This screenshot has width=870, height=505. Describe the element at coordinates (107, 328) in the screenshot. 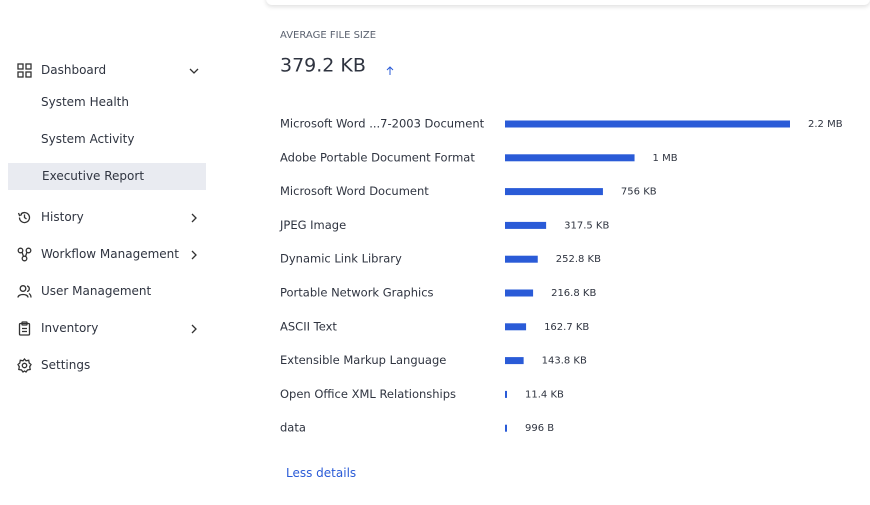

I see `nav-item: Inventory` at that location.